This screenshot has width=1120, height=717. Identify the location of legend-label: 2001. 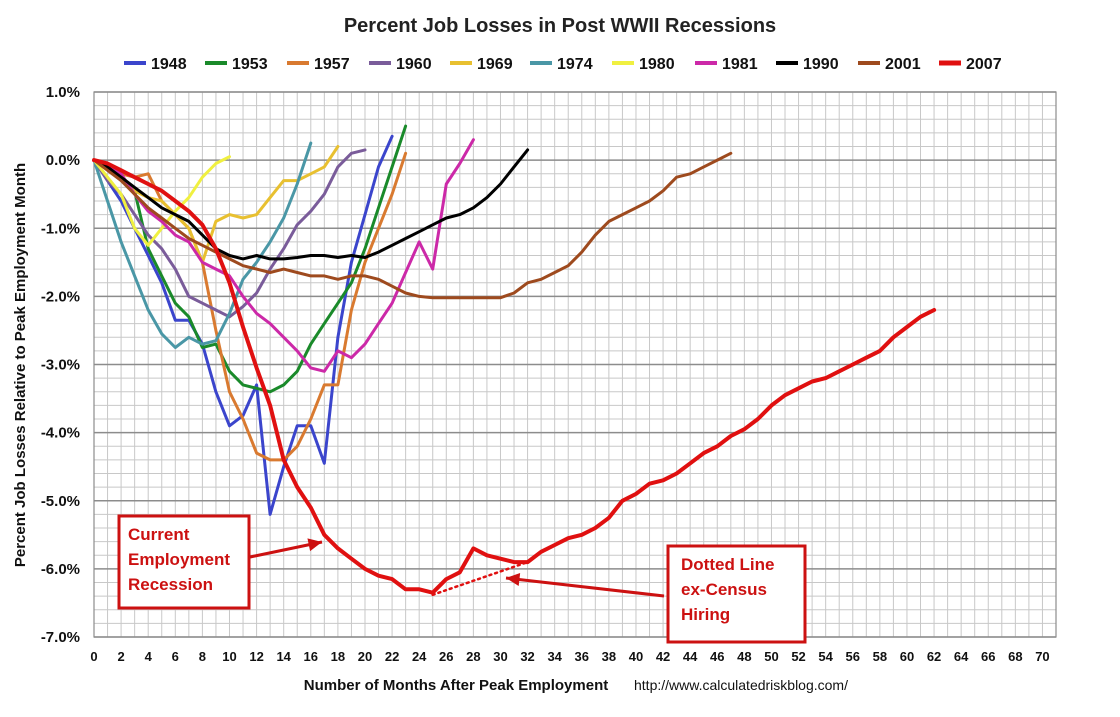
(903, 64).